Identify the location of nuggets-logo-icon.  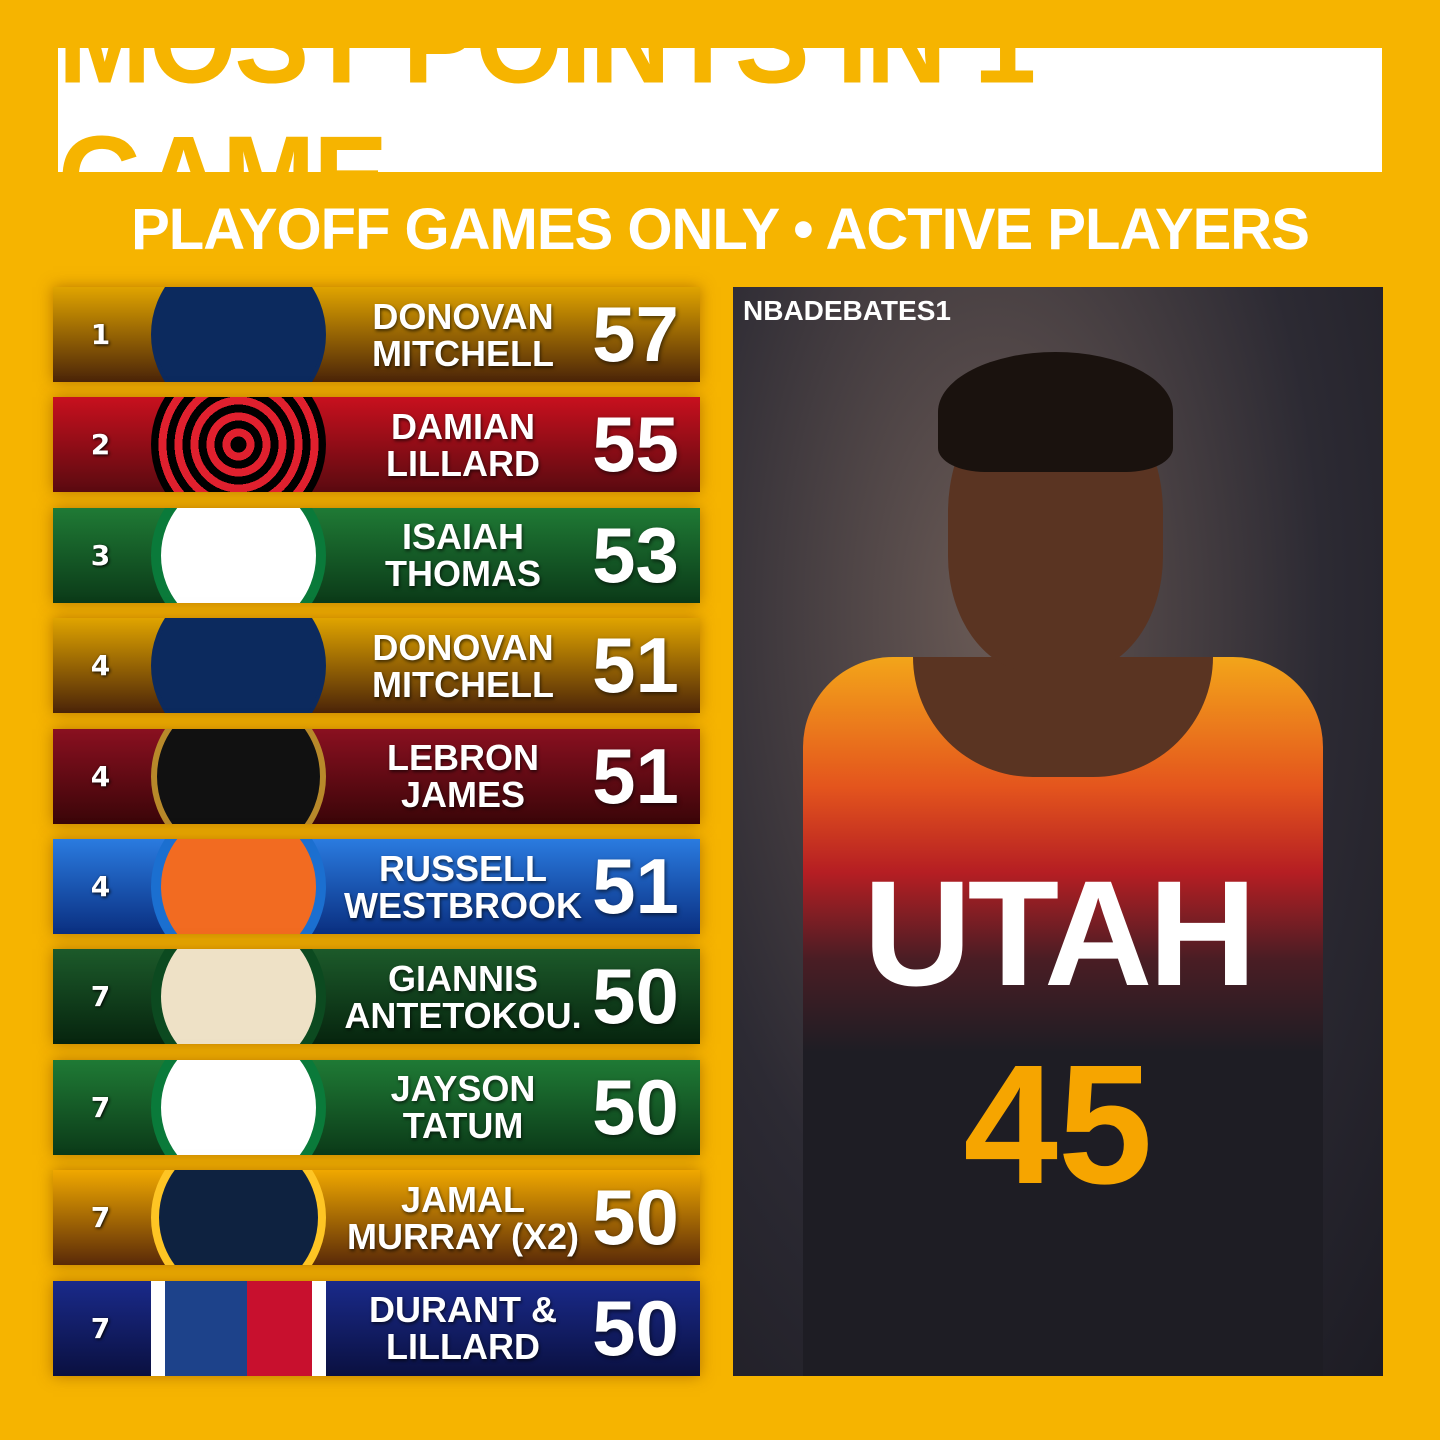
(238, 1218).